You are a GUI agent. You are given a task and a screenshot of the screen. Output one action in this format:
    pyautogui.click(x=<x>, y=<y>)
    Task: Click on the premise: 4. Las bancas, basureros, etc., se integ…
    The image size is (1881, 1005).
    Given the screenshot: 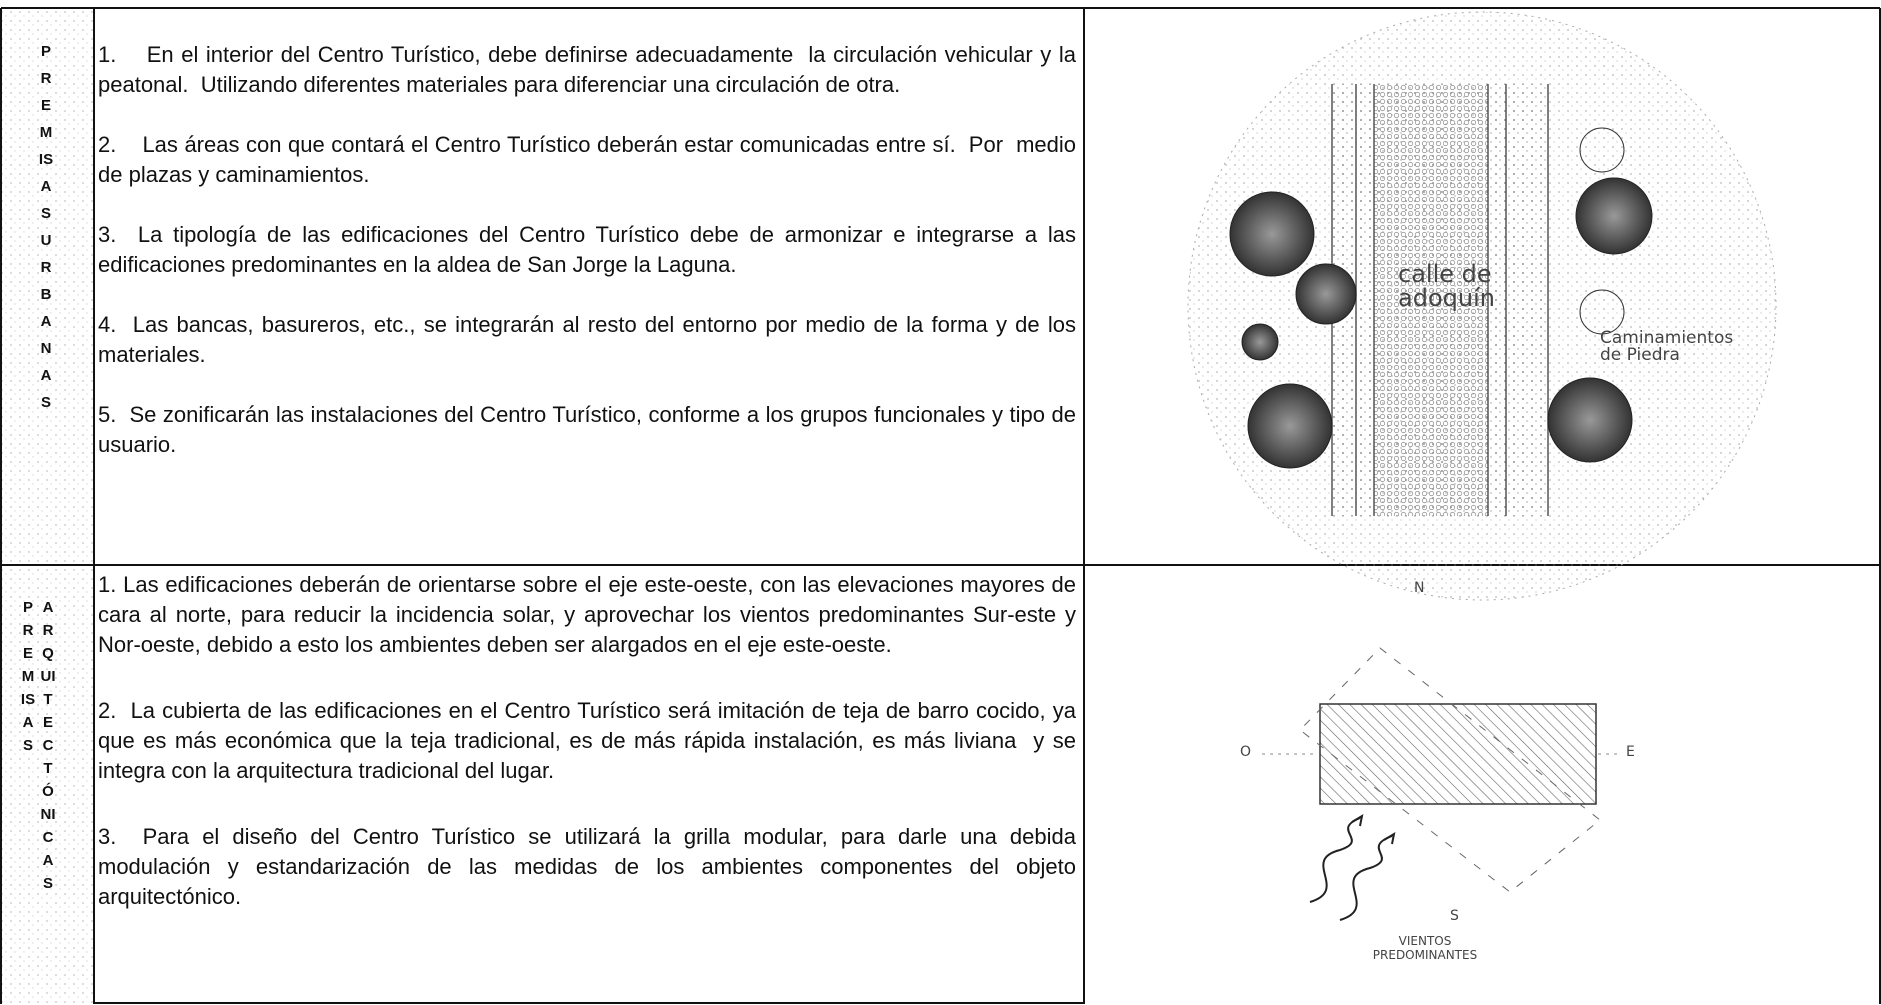 What is the action you would take?
    pyautogui.click(x=590, y=339)
    